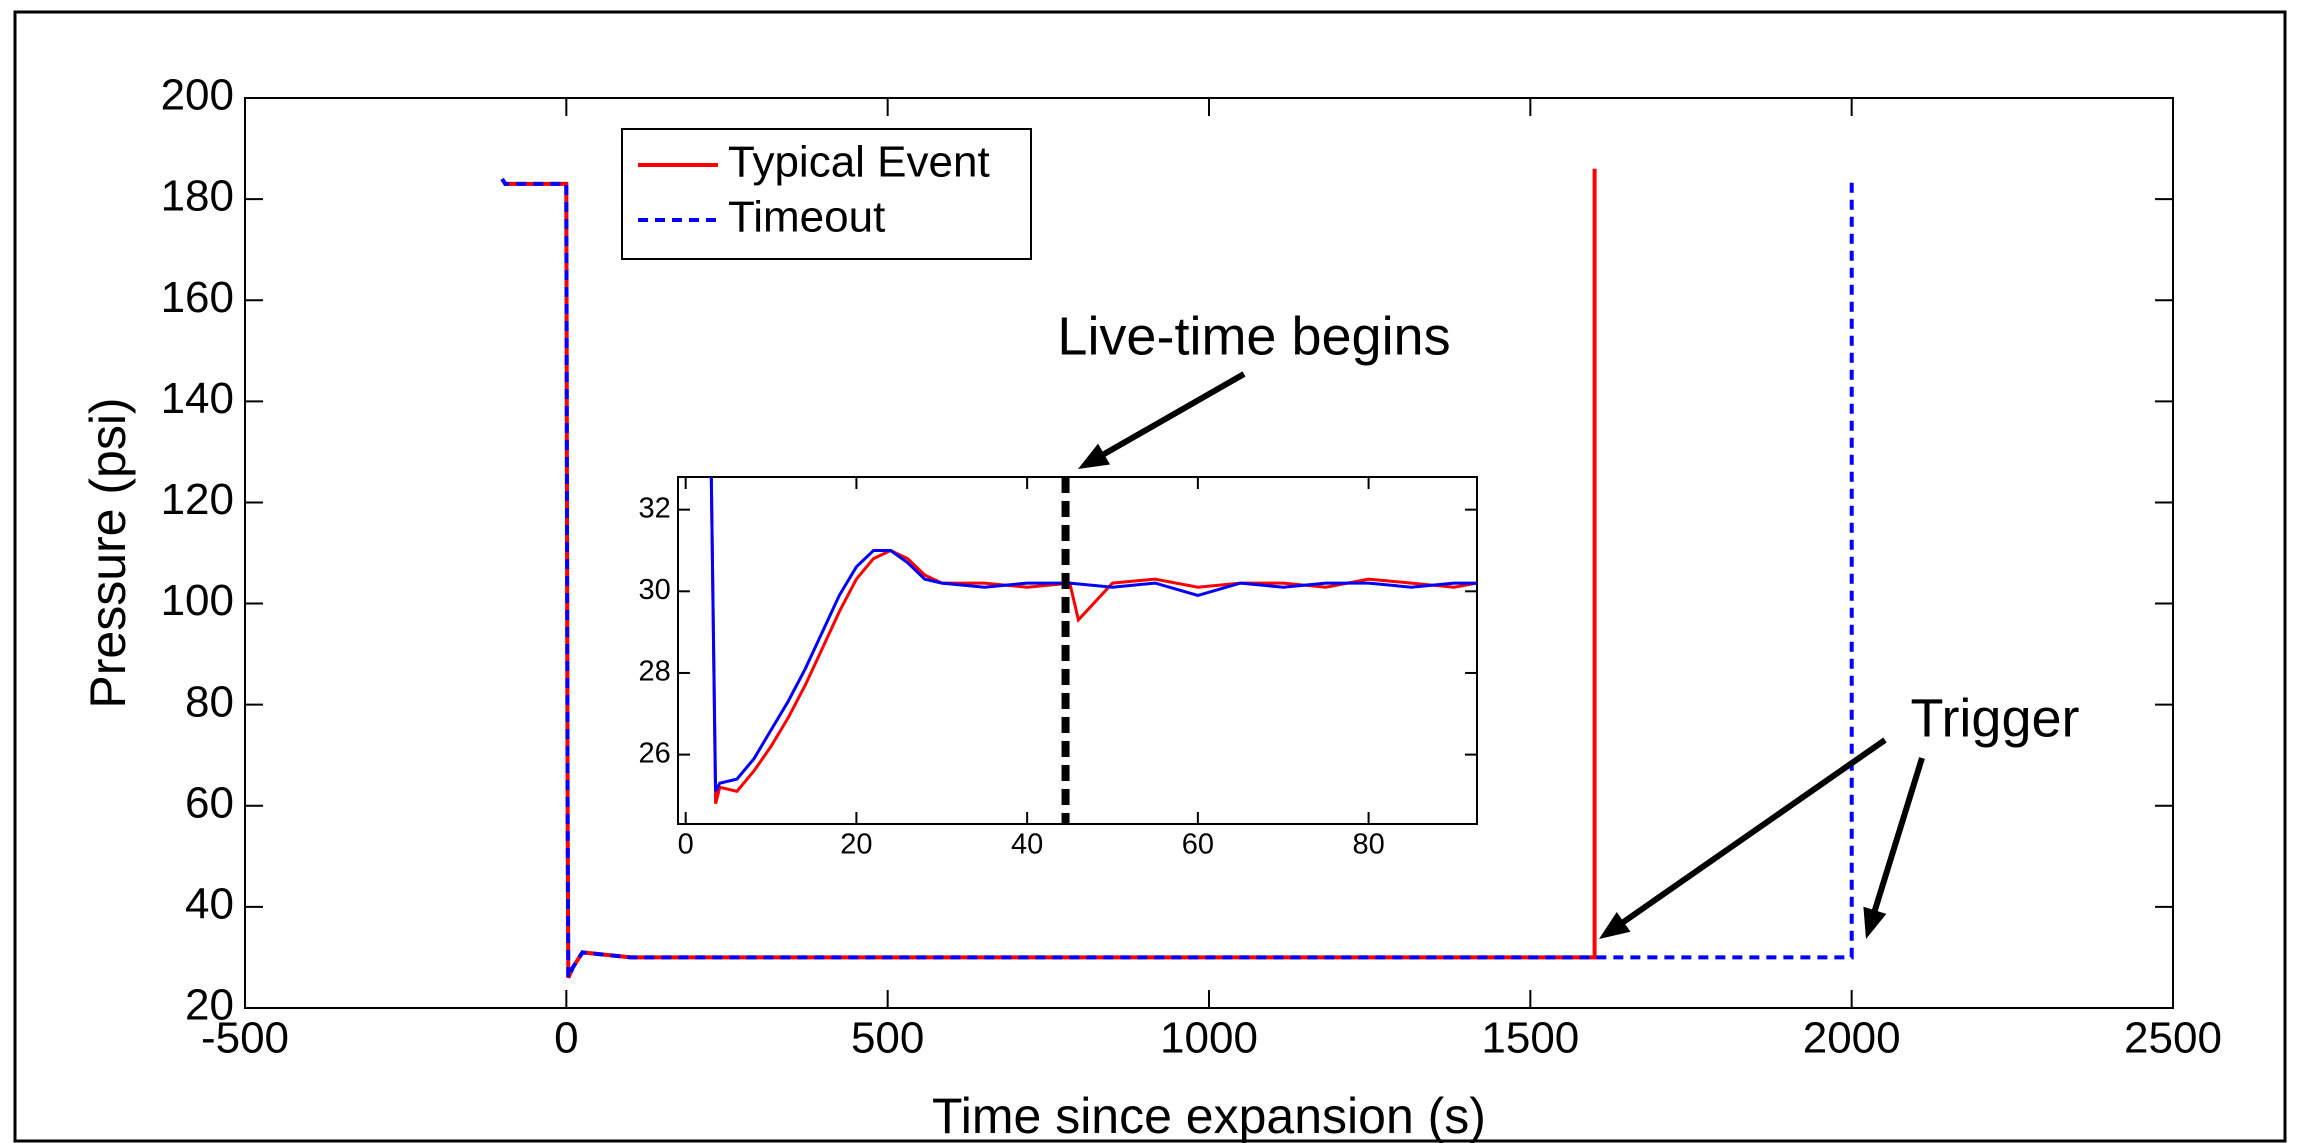 The image size is (2300, 1143). What do you see at coordinates (2173, 1038) in the screenshot?
I see `x-tick-label: 2500` at bounding box center [2173, 1038].